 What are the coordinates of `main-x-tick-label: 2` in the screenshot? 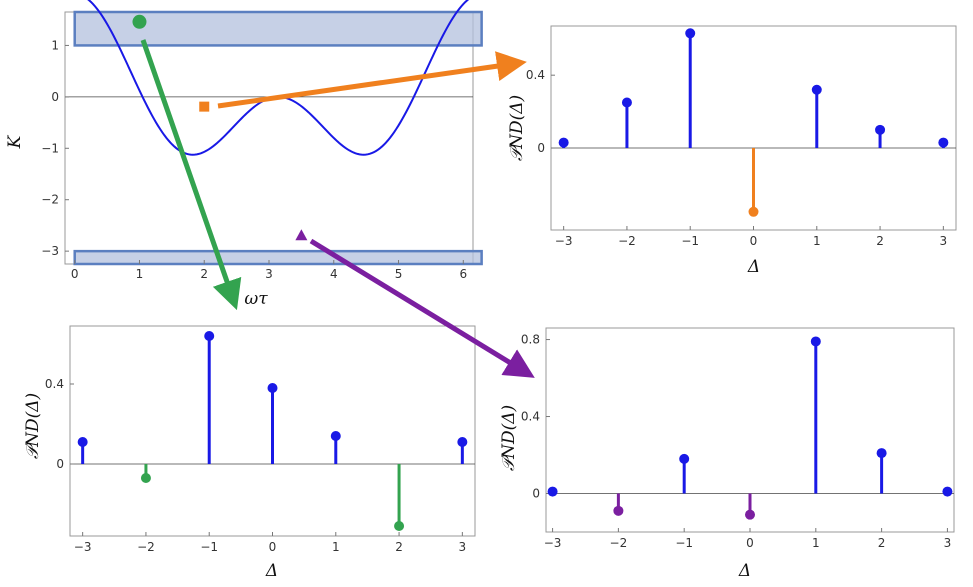 It's located at (204, 274).